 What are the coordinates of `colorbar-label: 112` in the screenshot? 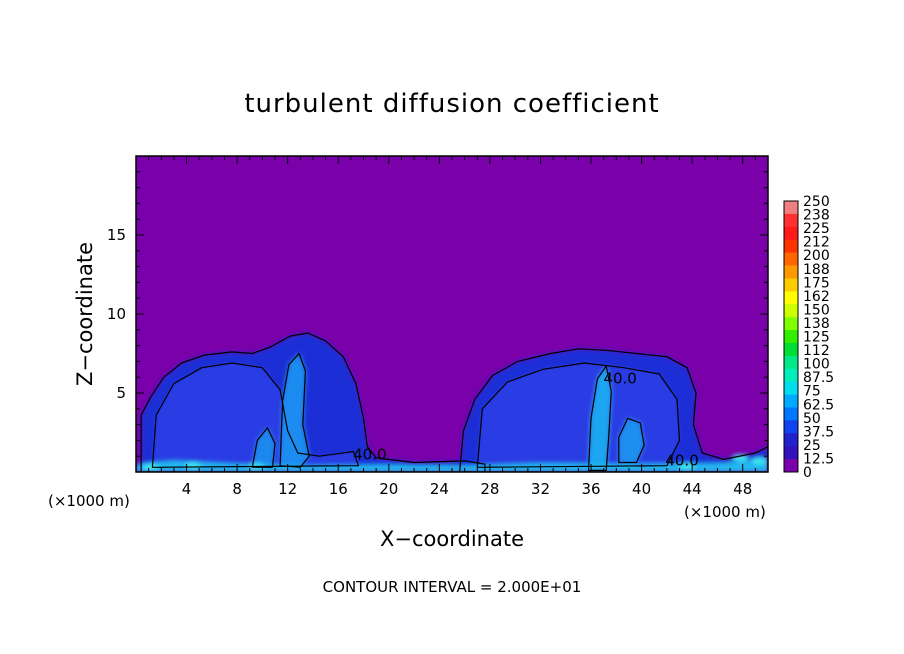 It's located at (816, 351).